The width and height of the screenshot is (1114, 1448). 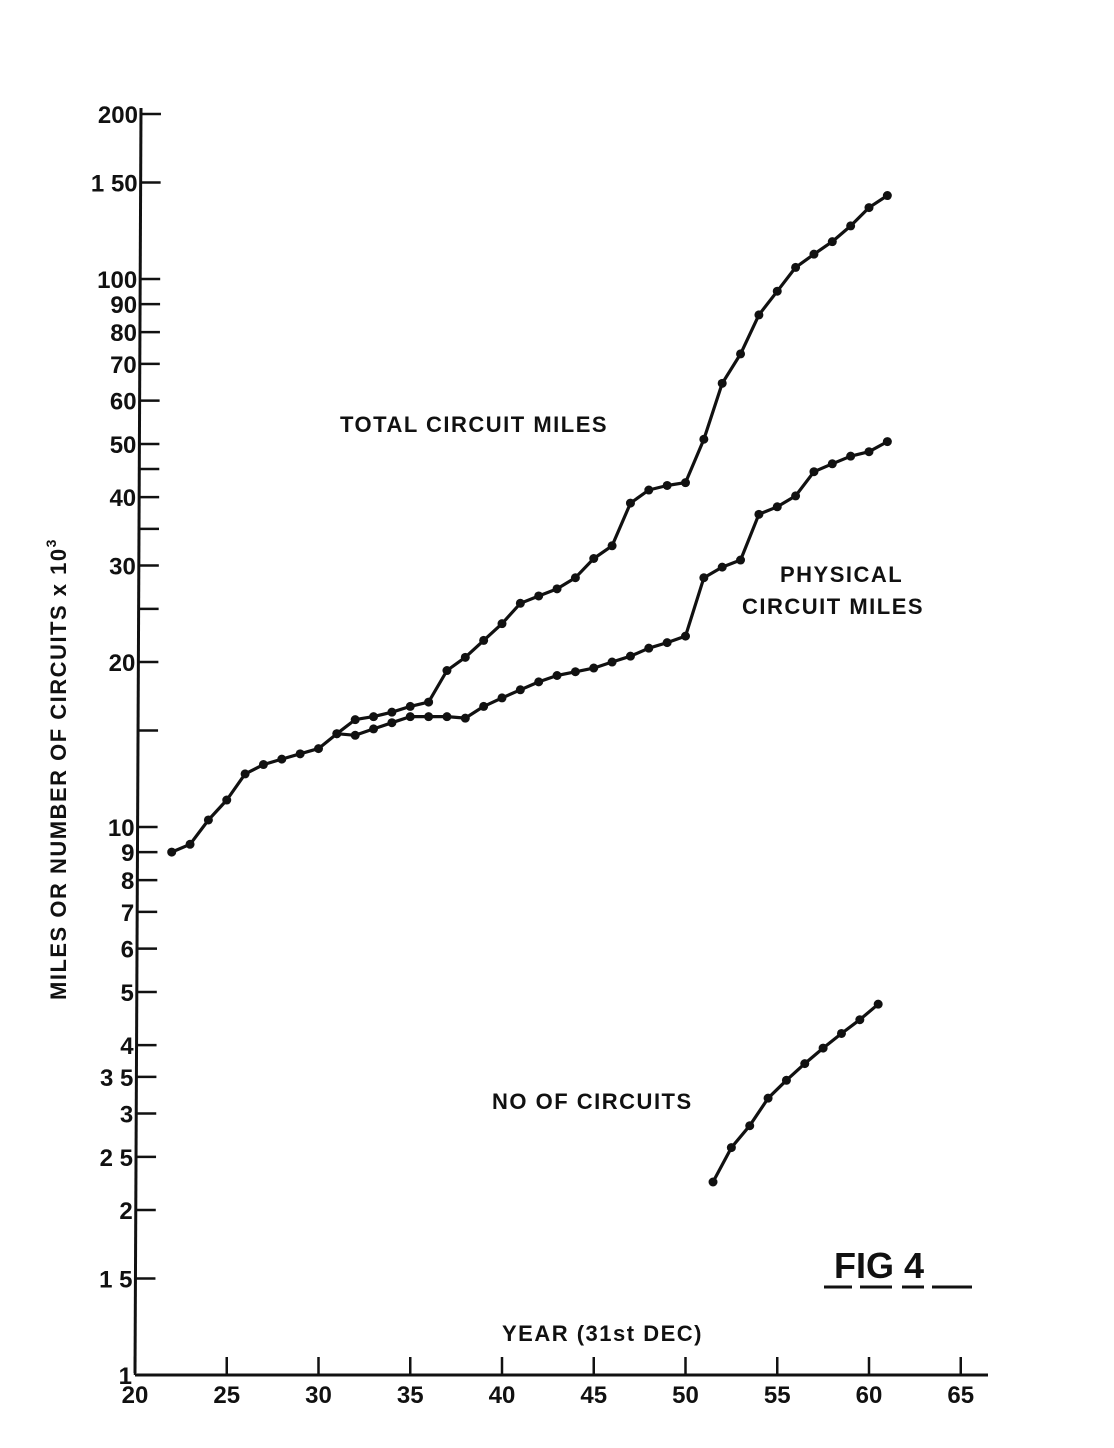 I want to click on figure-label-text: FIG 4, so click(x=879, y=1265).